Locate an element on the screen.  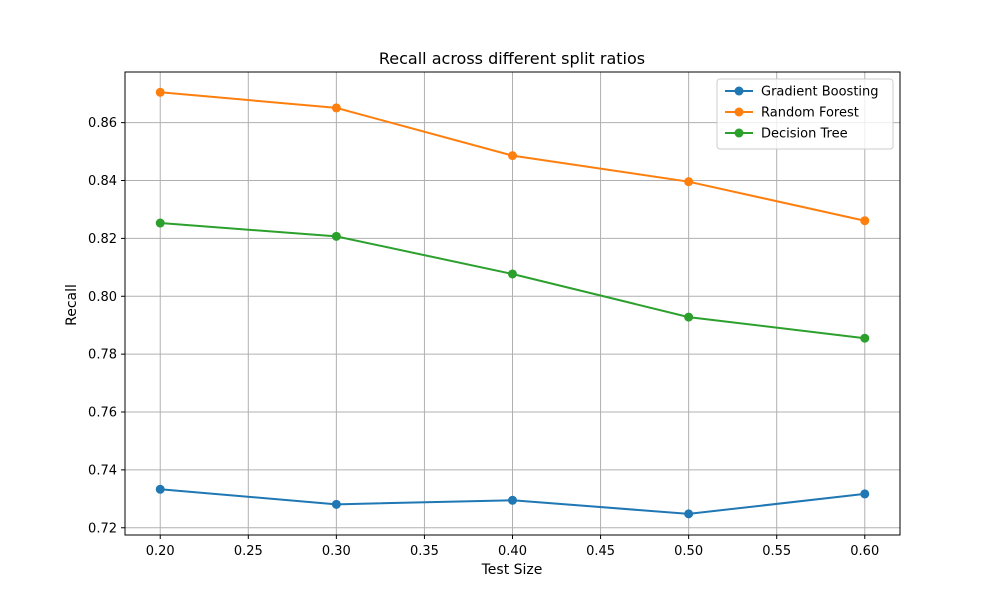
legend-label-random-forest: Random Forest is located at coordinates (810, 113).